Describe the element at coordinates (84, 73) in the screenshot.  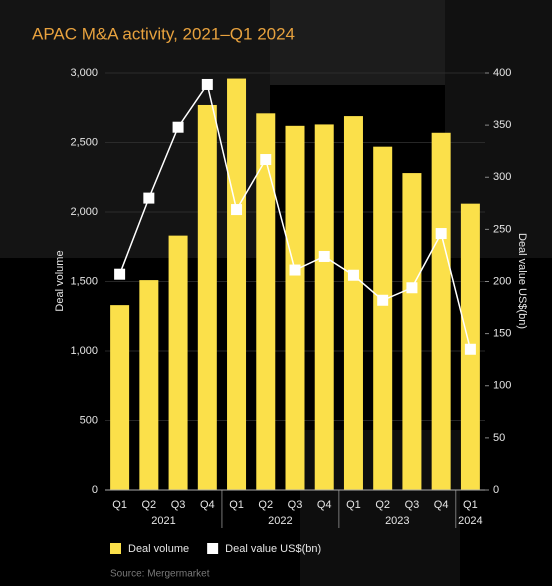
I see `y-tick-label: 3,000` at that location.